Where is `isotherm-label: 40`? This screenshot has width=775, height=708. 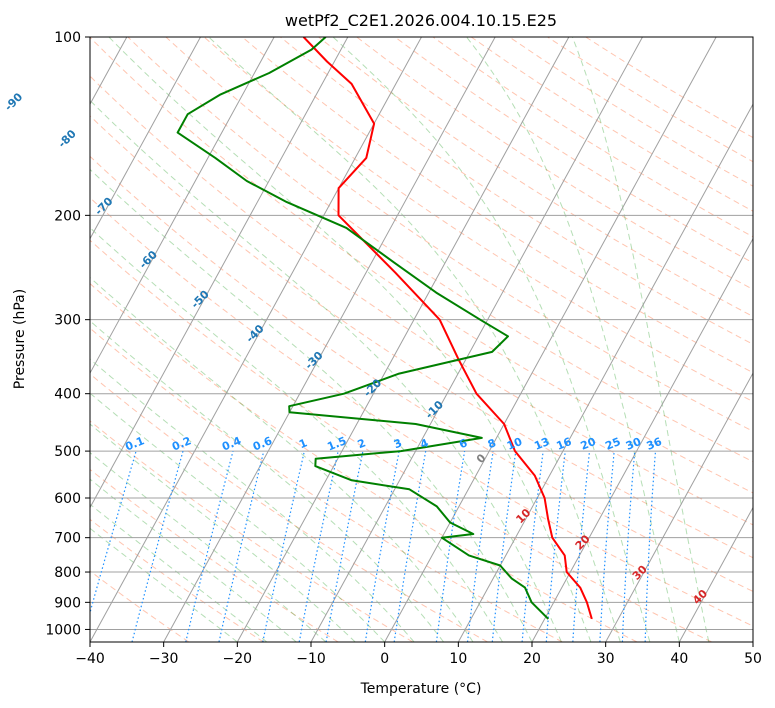
isotherm-label: 40 is located at coordinates (700, 597).